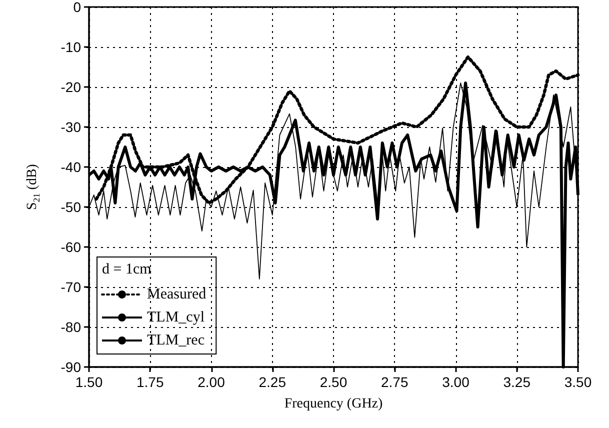 This screenshot has width=609, height=428. I want to click on y-tick-label: -10, so click(71, 47).